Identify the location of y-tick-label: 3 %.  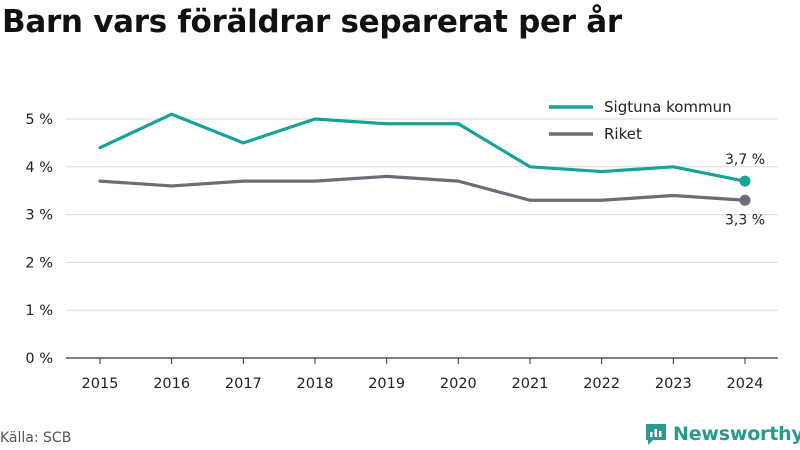
(39, 216).